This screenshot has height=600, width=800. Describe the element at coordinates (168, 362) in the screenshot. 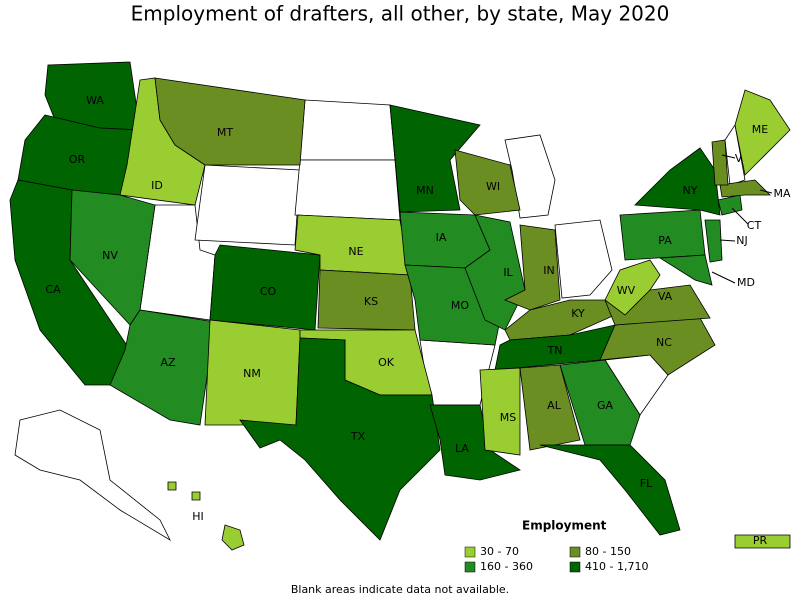

I see `state-label: AZ` at that location.